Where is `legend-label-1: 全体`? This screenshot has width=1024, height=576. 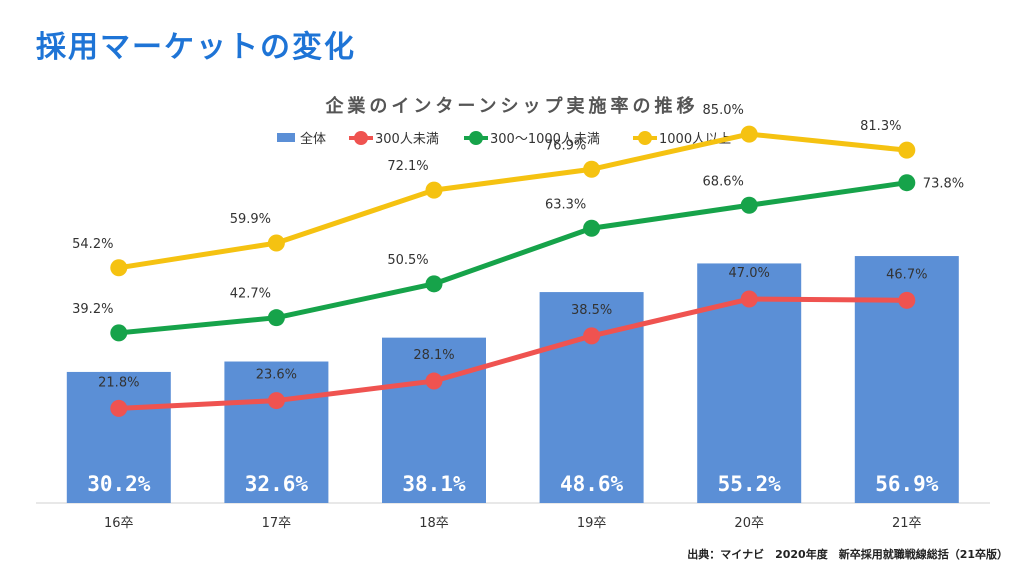 legend-label-1: 全体 is located at coordinates (313, 139).